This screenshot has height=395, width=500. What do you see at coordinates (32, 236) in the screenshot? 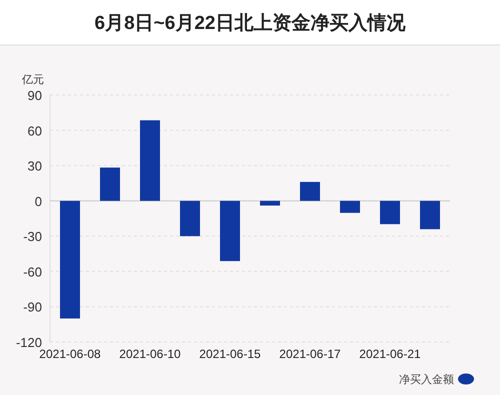
I see `y-tick-label: -30` at bounding box center [32, 236].